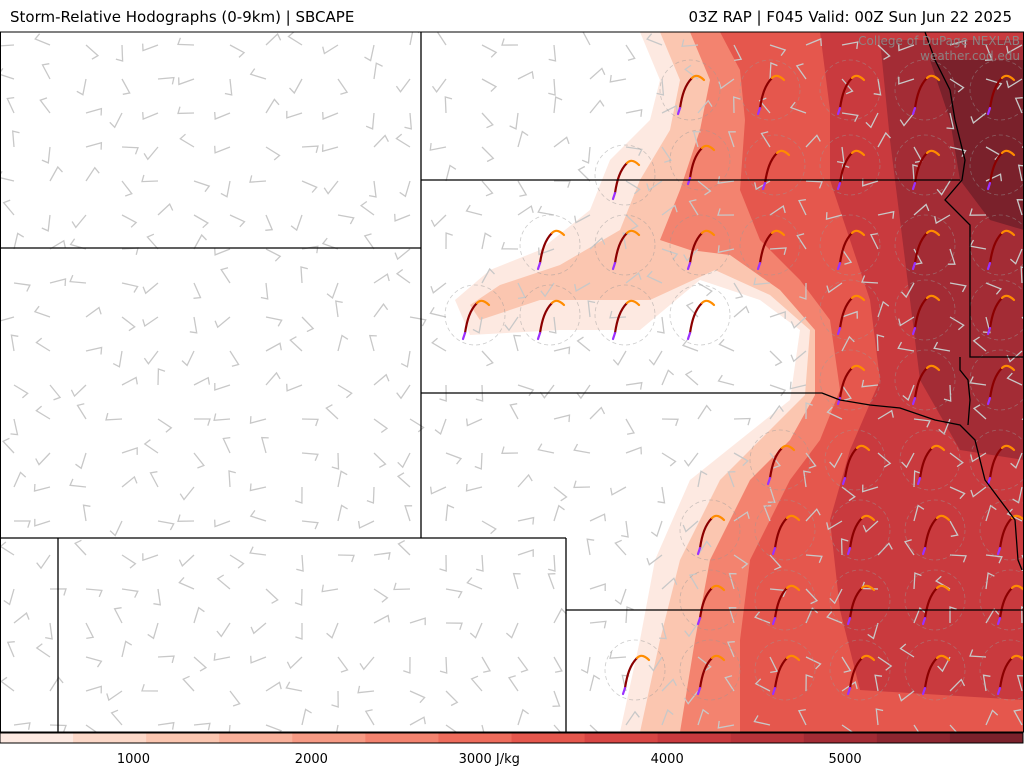 The image size is (1024, 768). What do you see at coordinates (489, 759) in the screenshot?
I see `colorbar-tick-label: 3000 J/kg` at bounding box center [489, 759].